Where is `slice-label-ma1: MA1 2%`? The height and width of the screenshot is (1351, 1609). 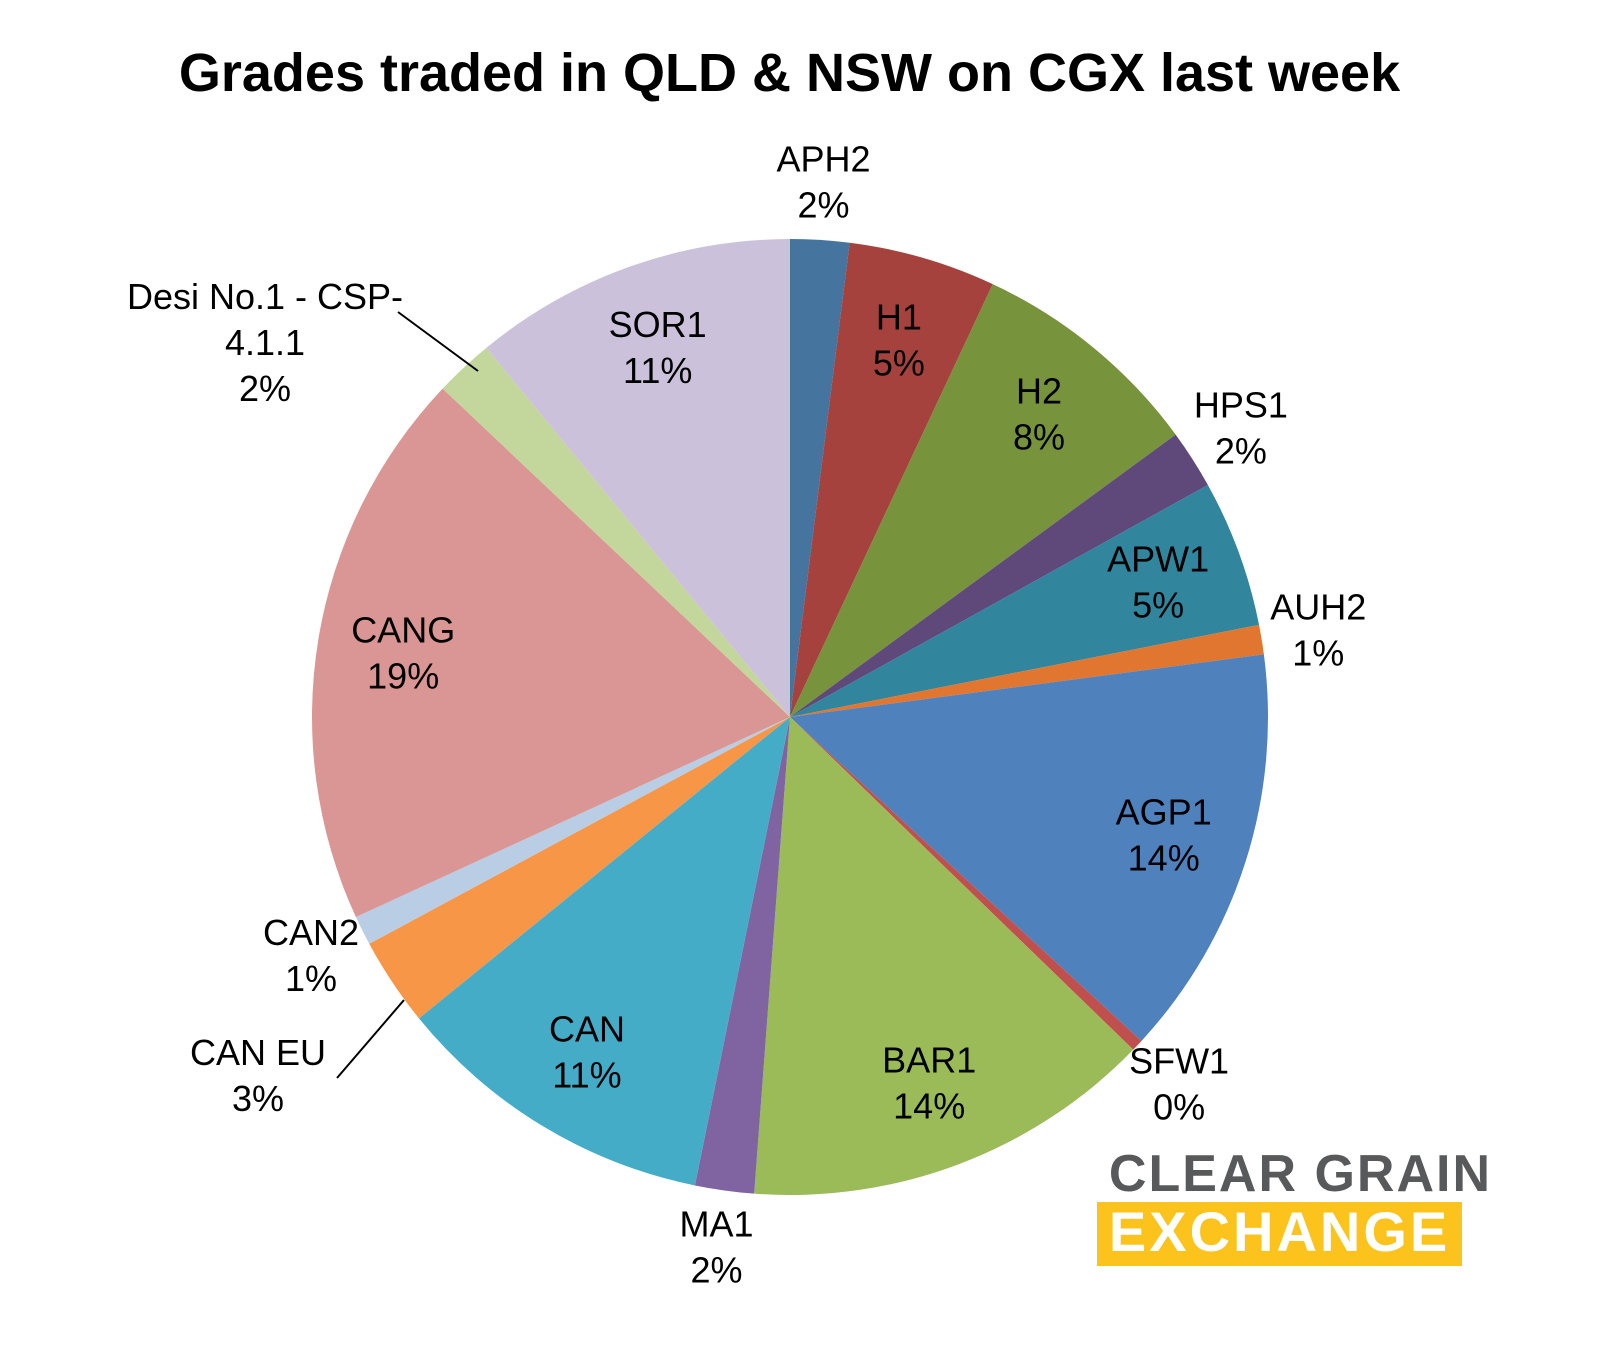 slice-label-ma1: MA1 2% is located at coordinates (716, 1246).